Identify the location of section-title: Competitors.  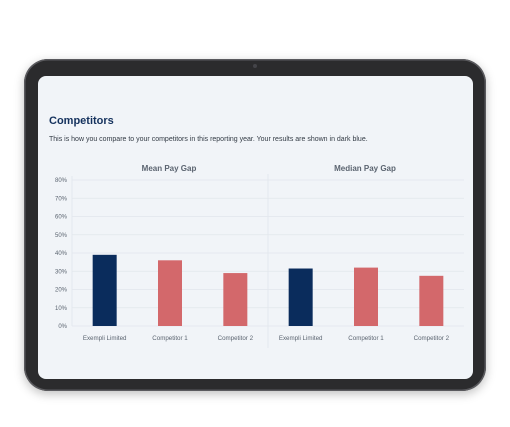
(81, 121).